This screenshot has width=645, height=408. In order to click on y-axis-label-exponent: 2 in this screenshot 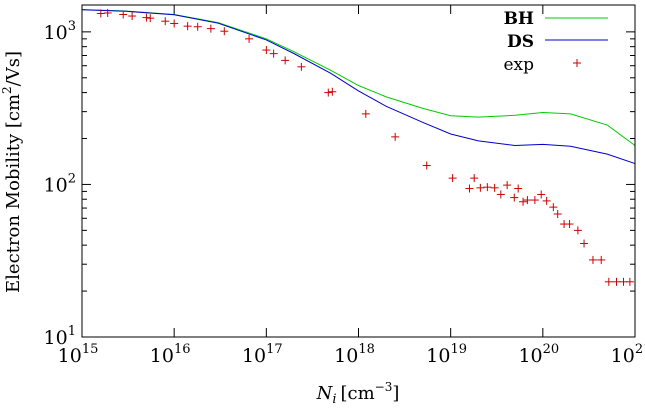, I will do `click(7, 90)`.